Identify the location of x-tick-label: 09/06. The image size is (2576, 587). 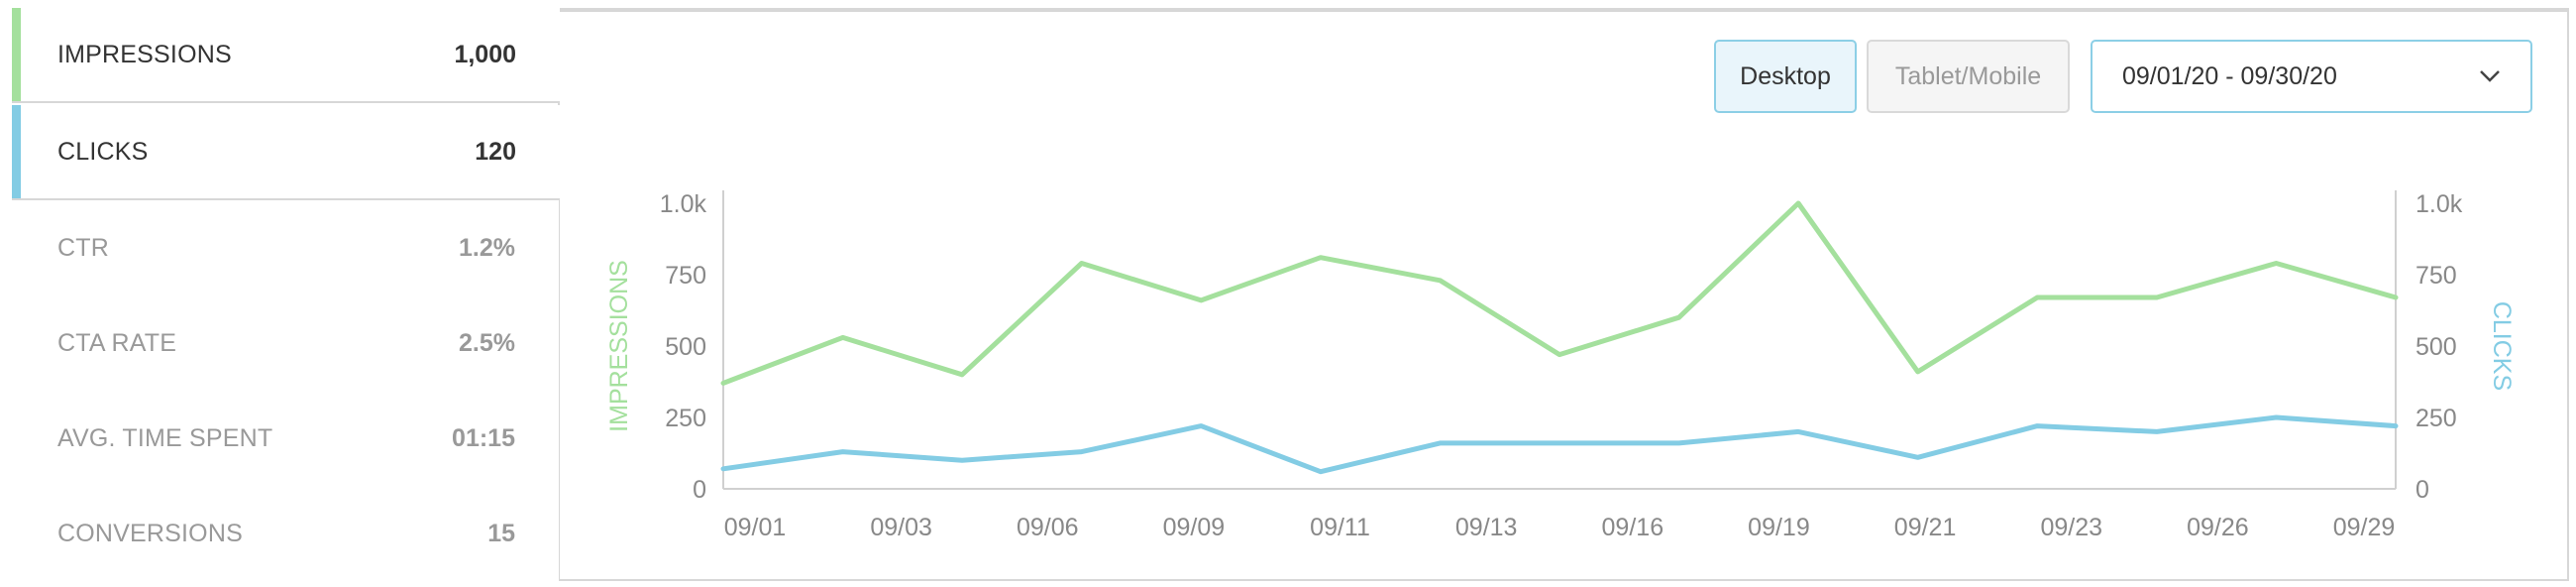
(1048, 527).